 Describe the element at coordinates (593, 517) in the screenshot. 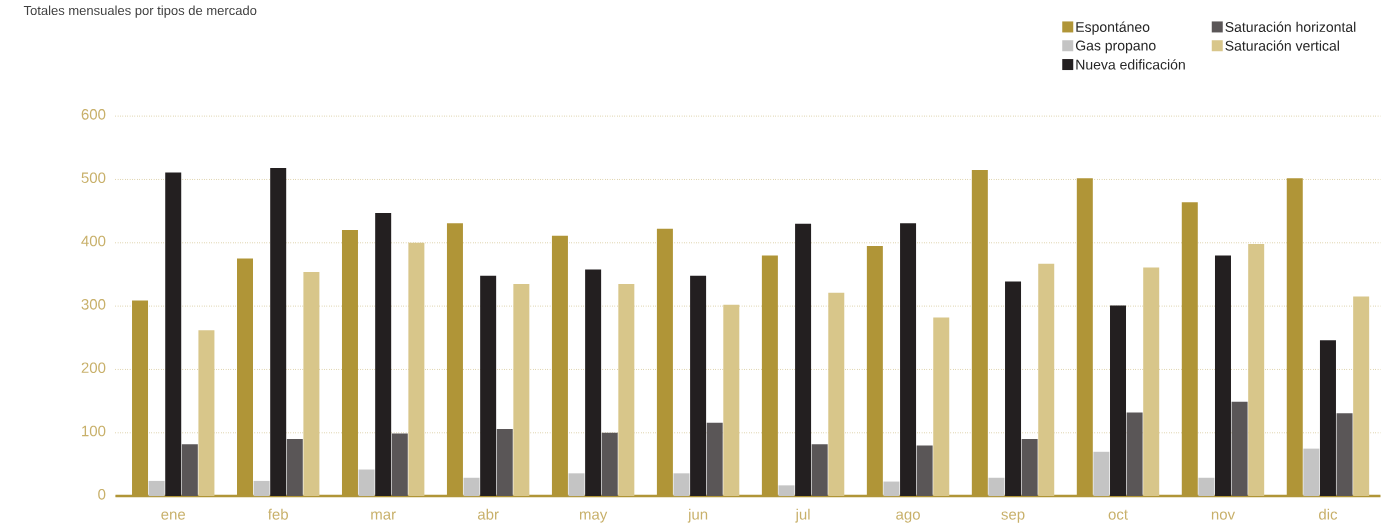

I see `x-tick-label: may` at that location.